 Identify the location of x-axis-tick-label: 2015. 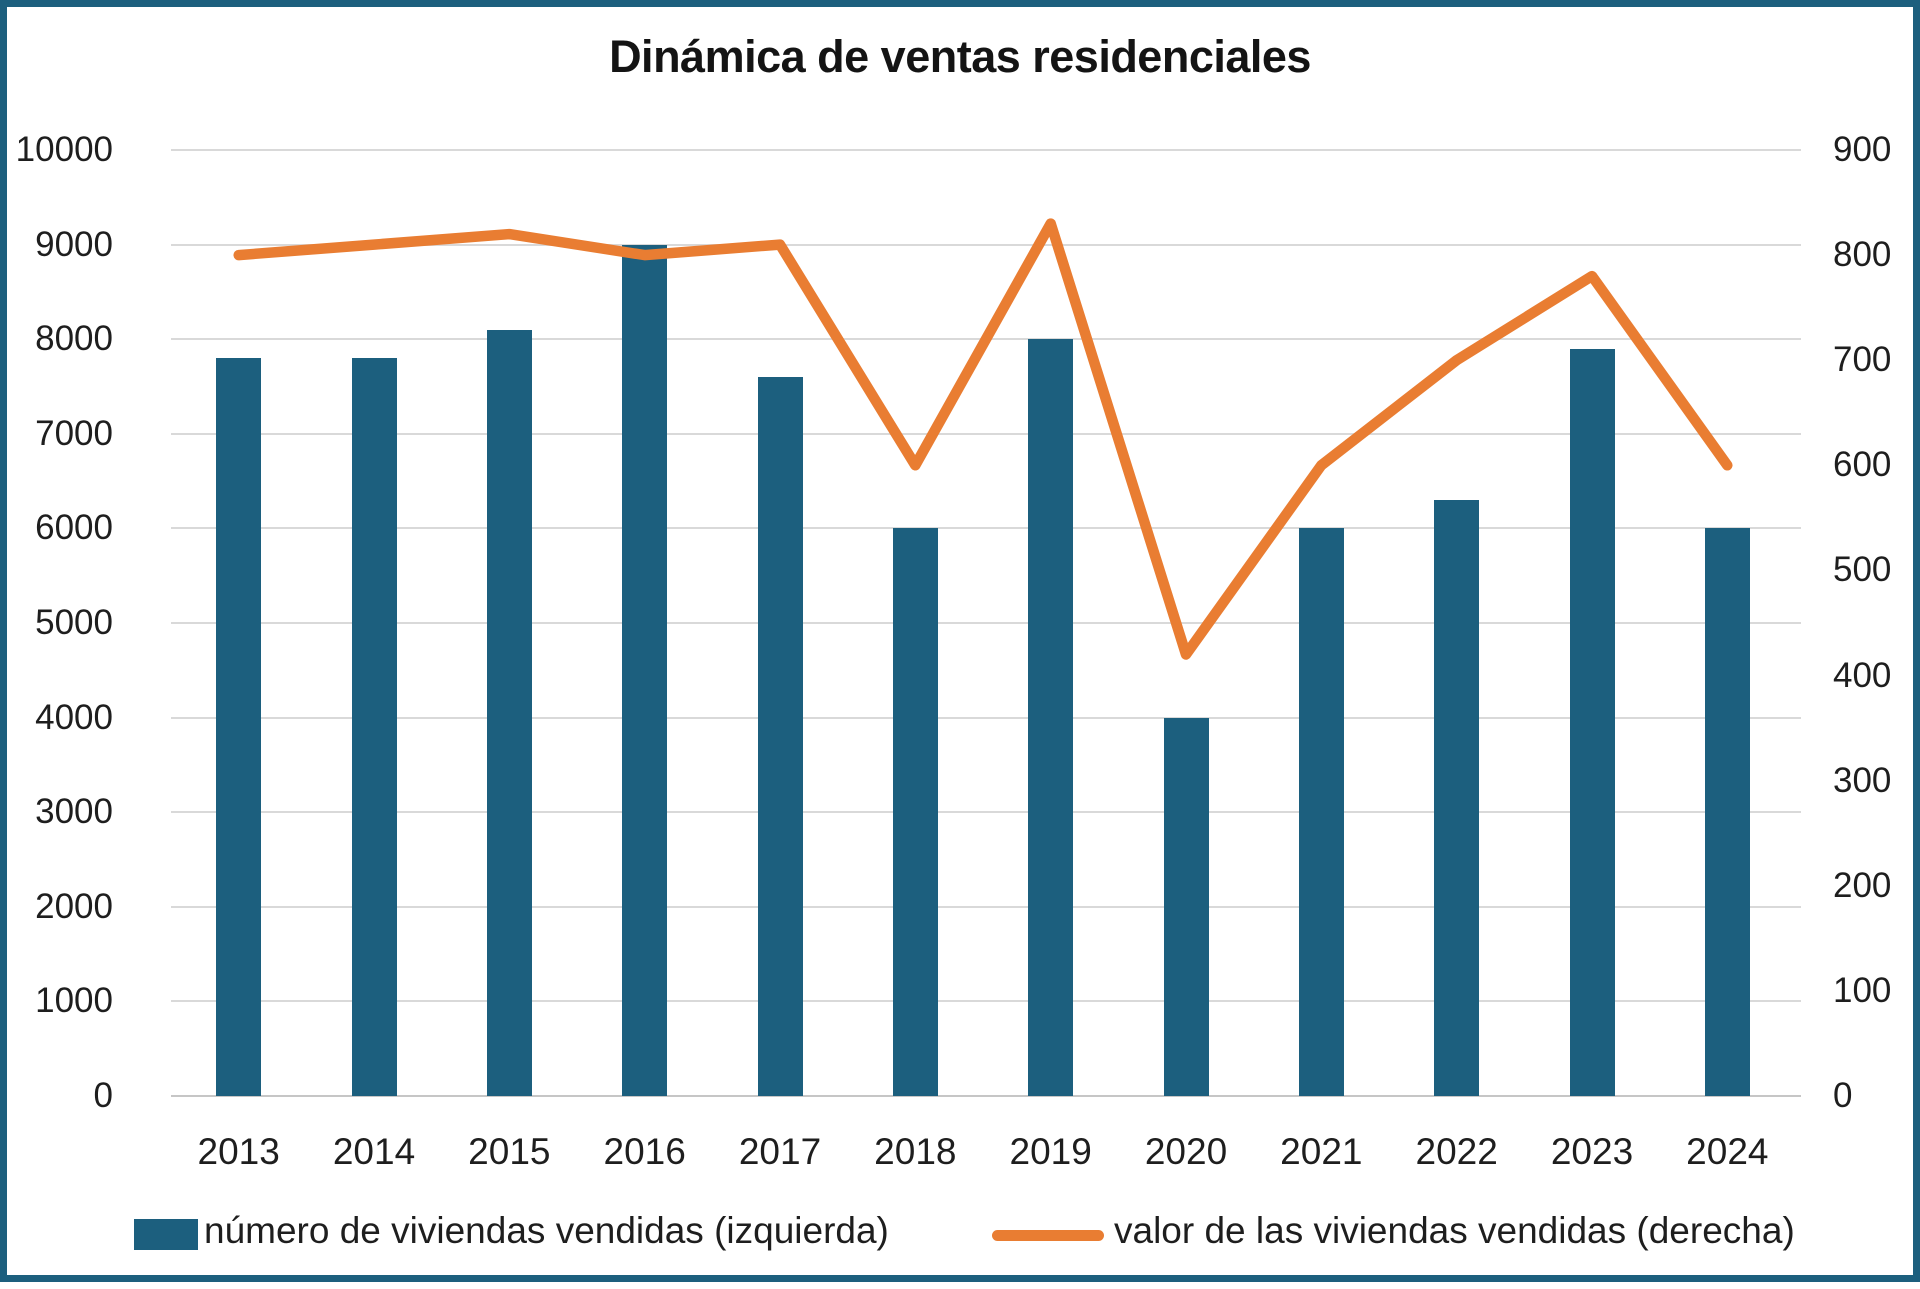
(509, 1151).